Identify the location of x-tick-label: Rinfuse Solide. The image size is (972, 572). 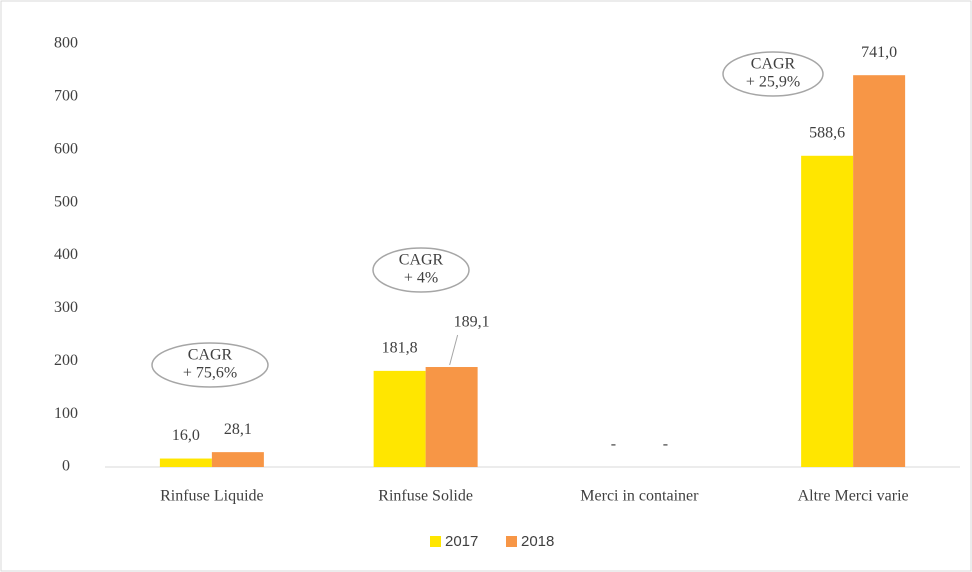
(425, 496).